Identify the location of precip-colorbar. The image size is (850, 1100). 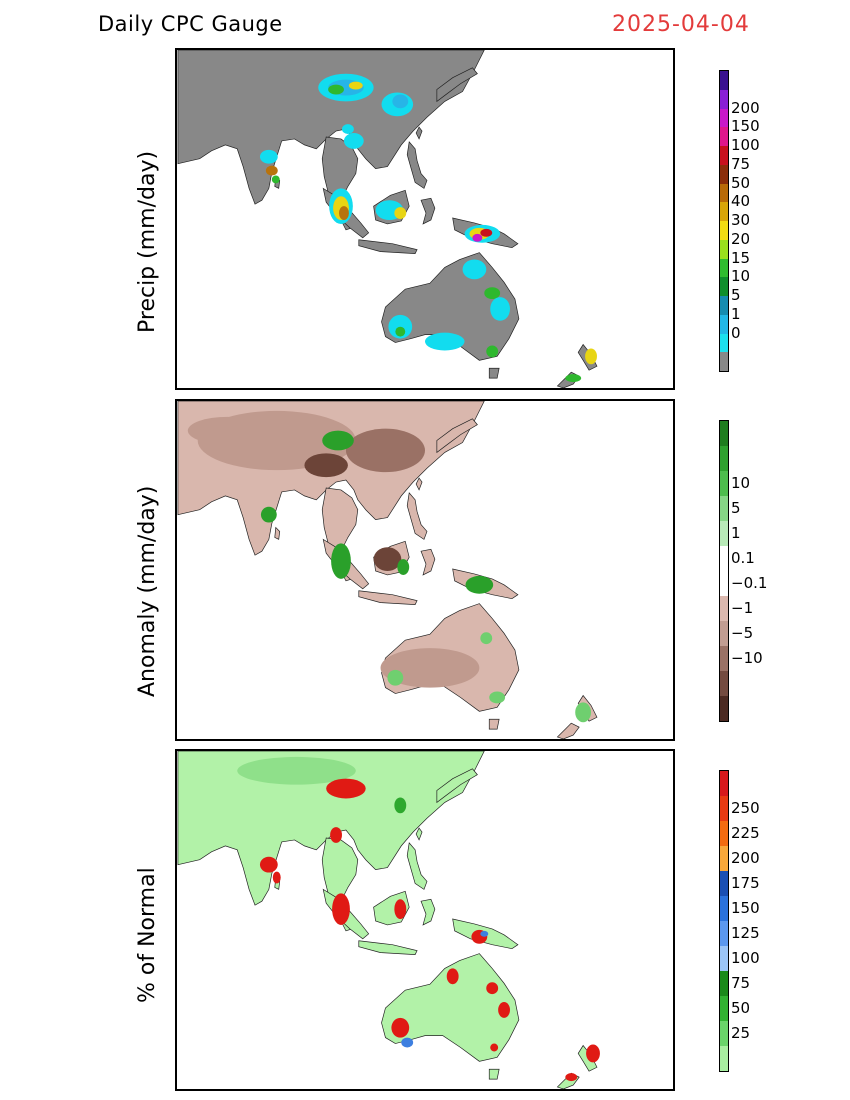
(724, 221).